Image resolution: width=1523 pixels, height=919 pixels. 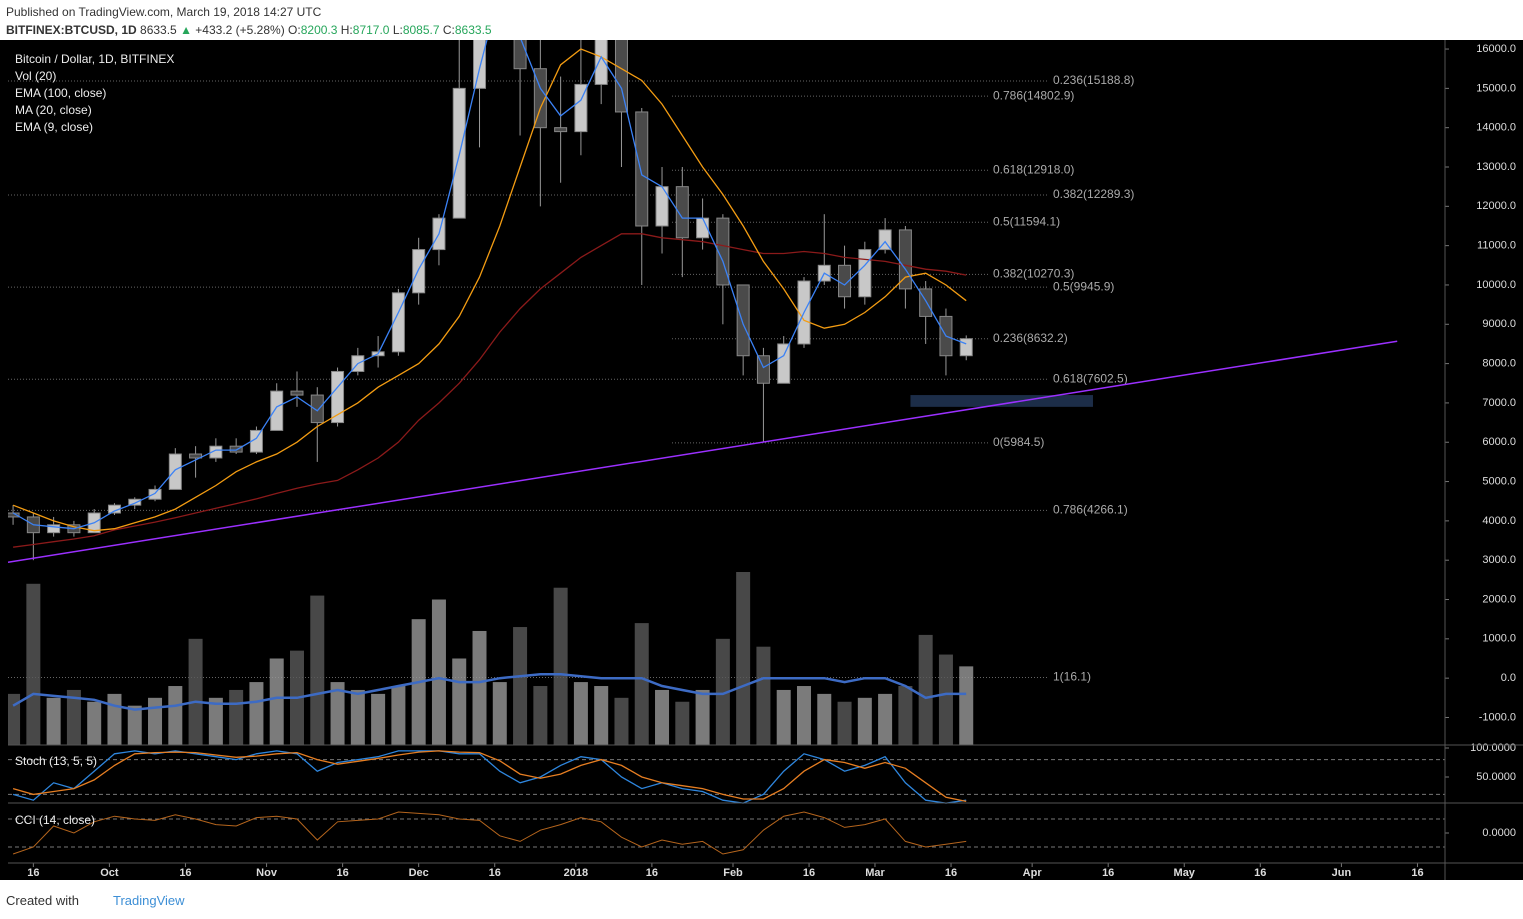 What do you see at coordinates (1496, 128) in the screenshot?
I see `y-tick-label: 14000.0` at bounding box center [1496, 128].